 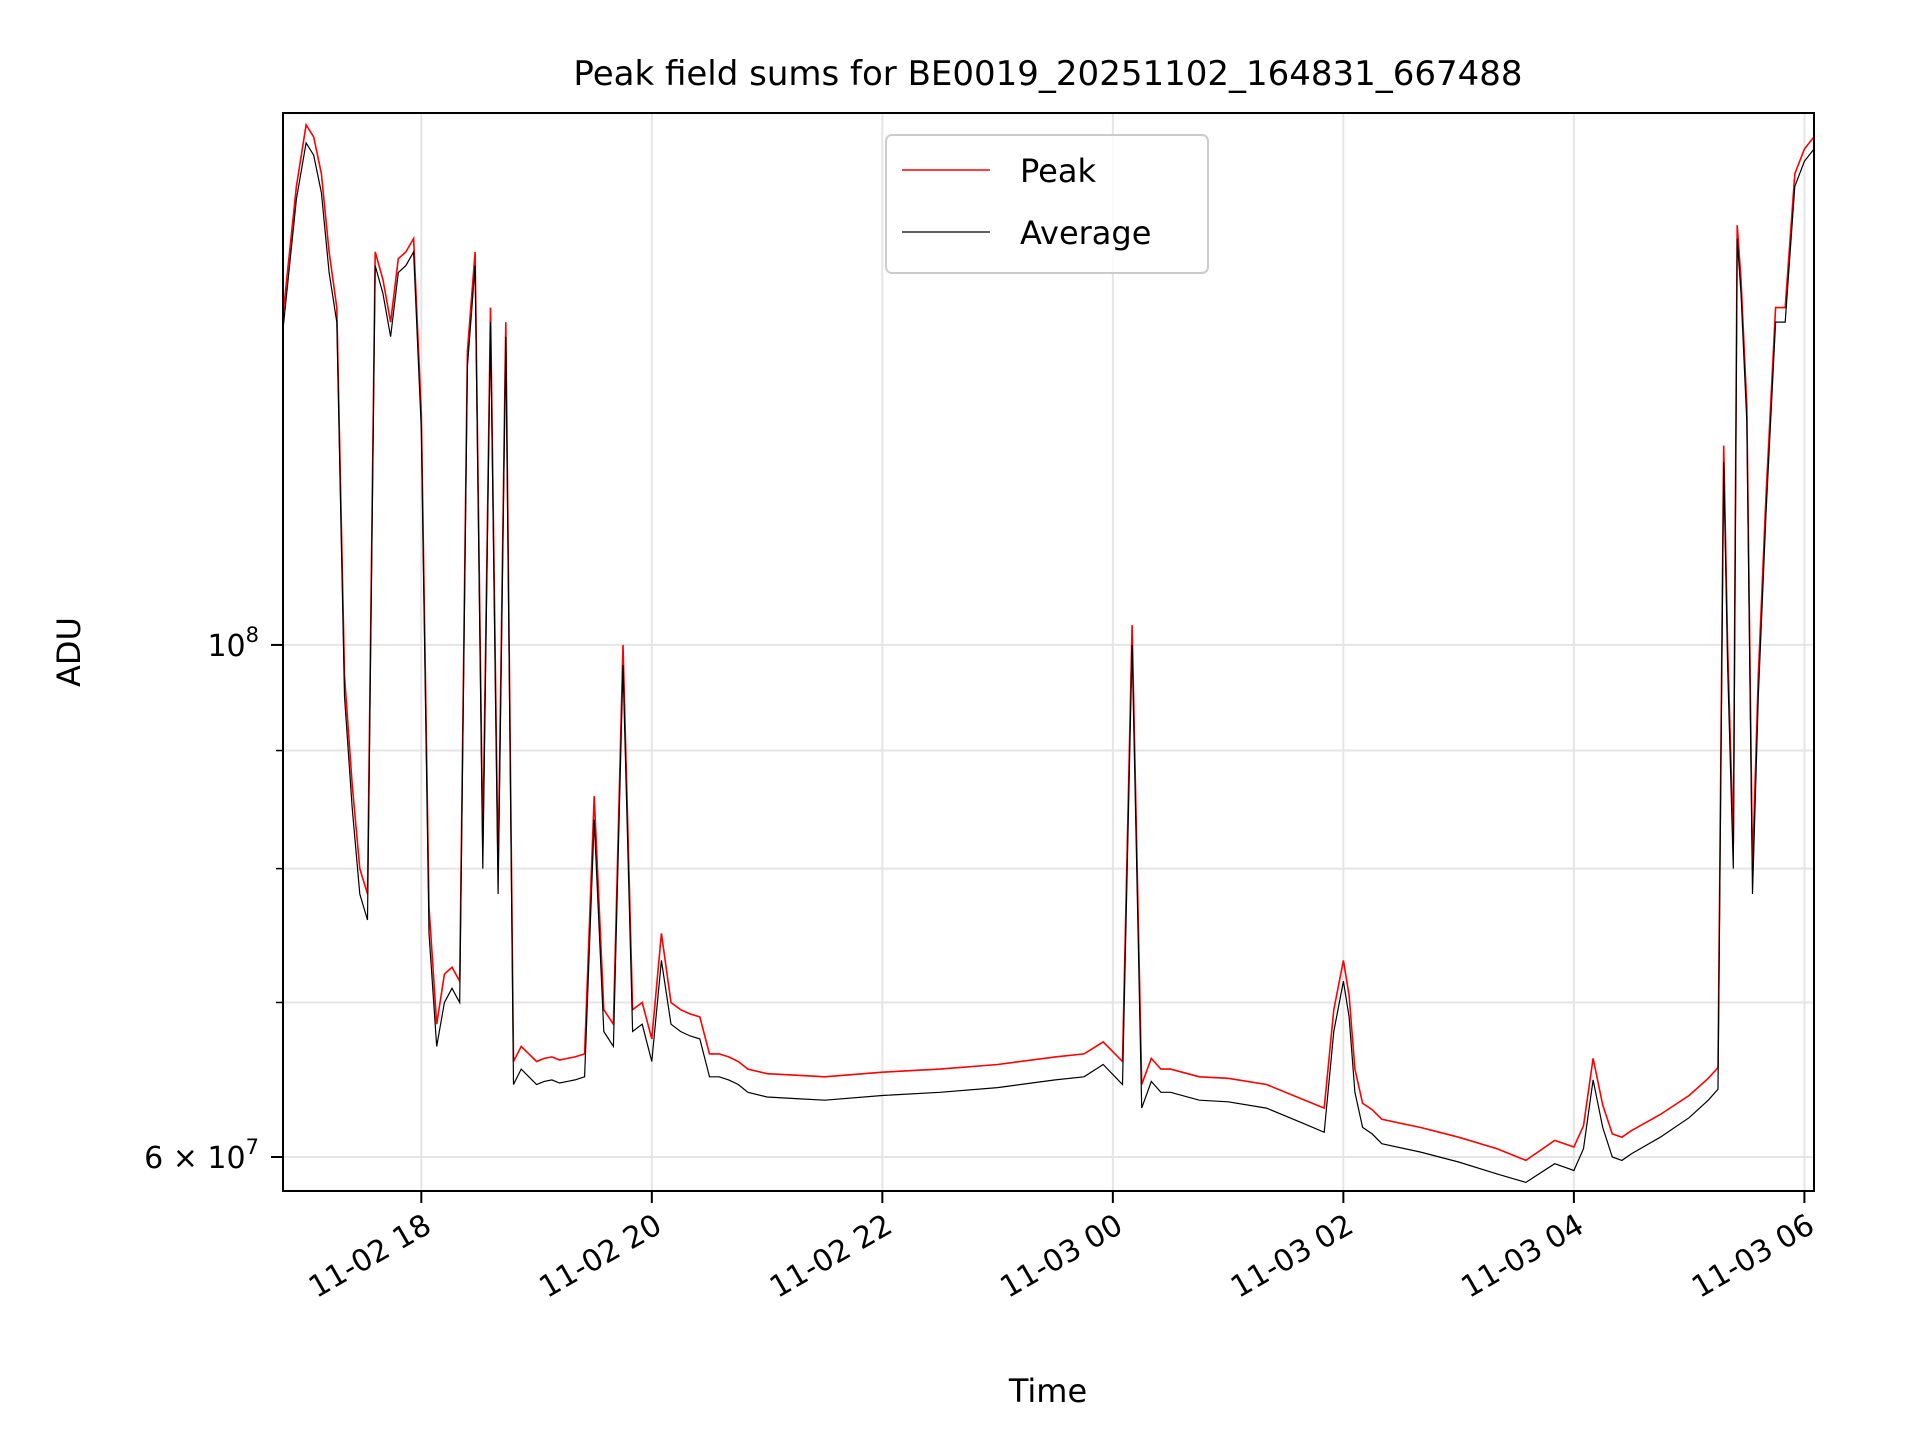 What do you see at coordinates (1085, 233) in the screenshot?
I see `legend-label-average: Average` at bounding box center [1085, 233].